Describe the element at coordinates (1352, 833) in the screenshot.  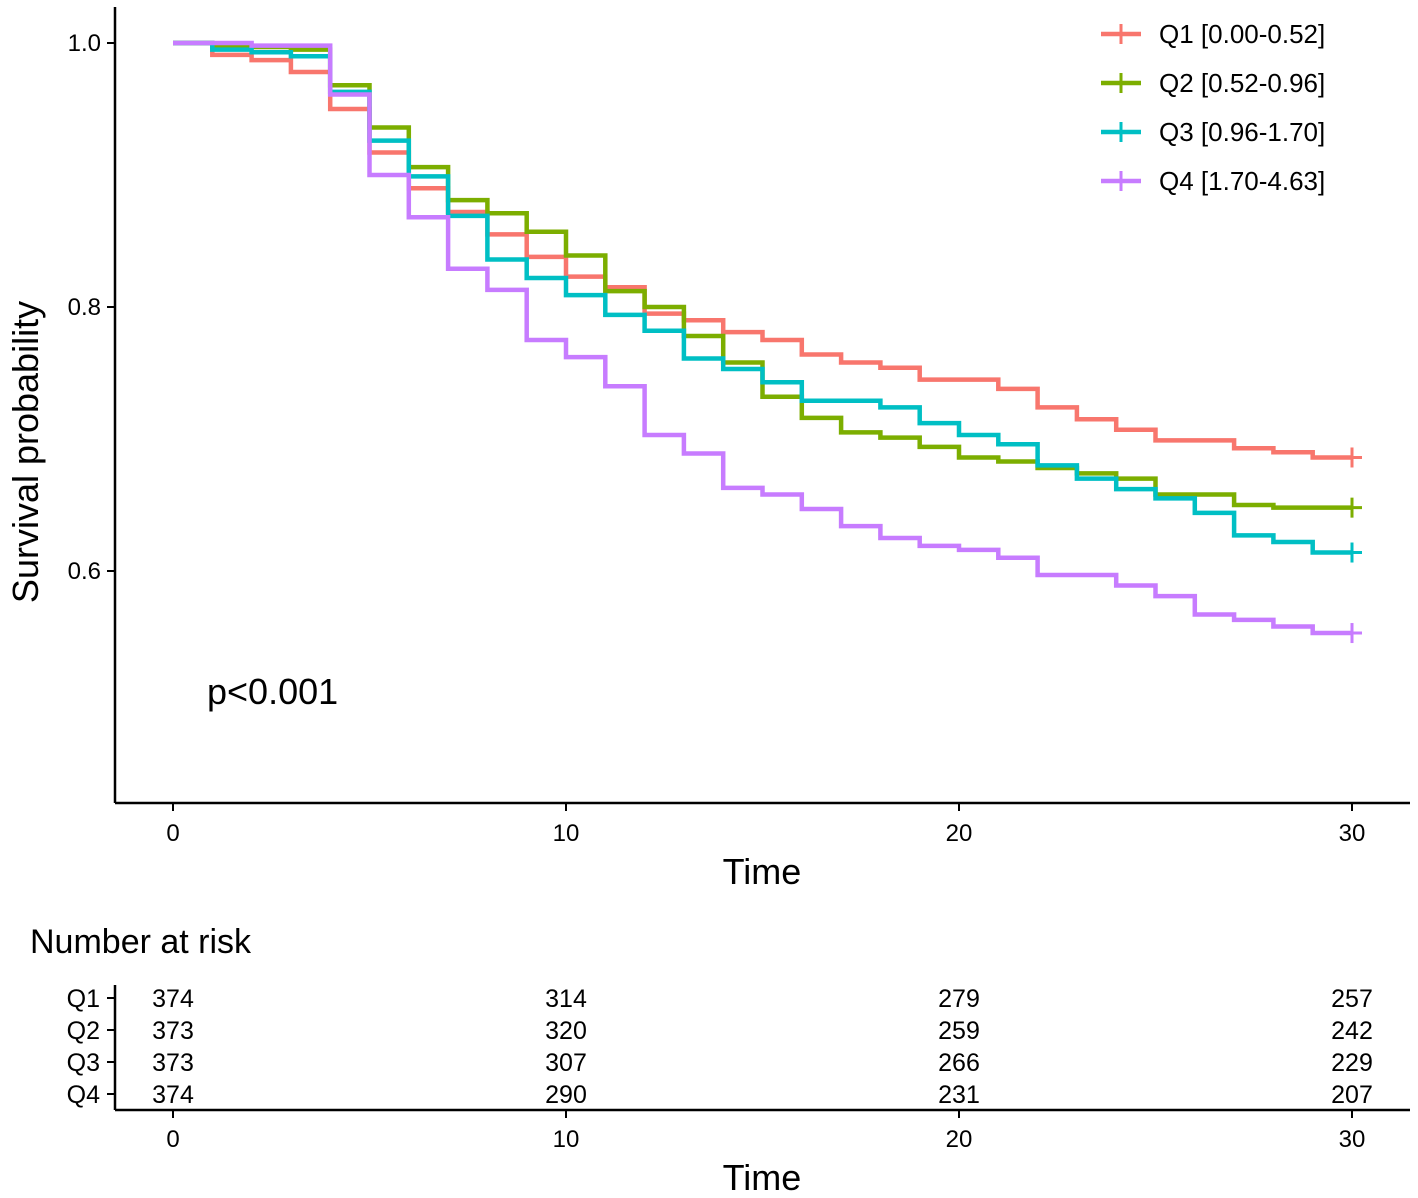
I see `x-tick-label: 30` at that location.